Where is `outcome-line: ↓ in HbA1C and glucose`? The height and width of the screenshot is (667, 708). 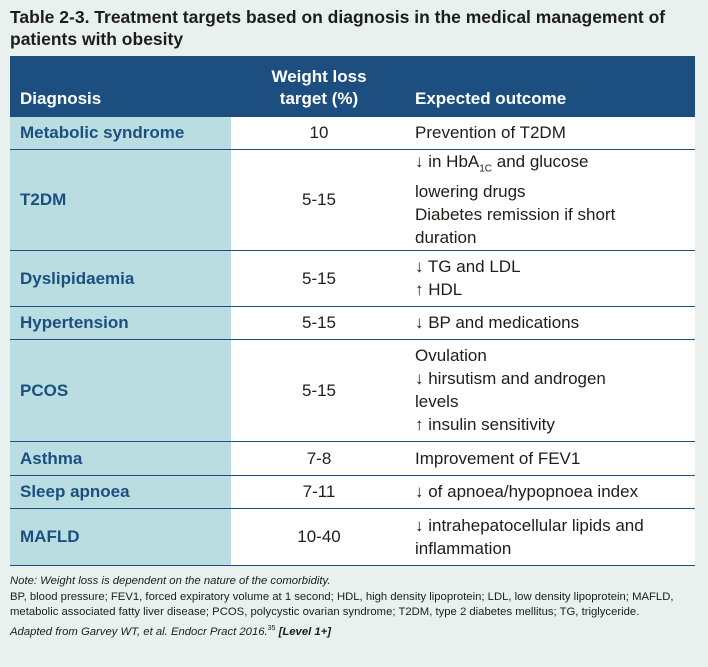
outcome-line: ↓ in HbA1C and glucose is located at coordinates (502, 163).